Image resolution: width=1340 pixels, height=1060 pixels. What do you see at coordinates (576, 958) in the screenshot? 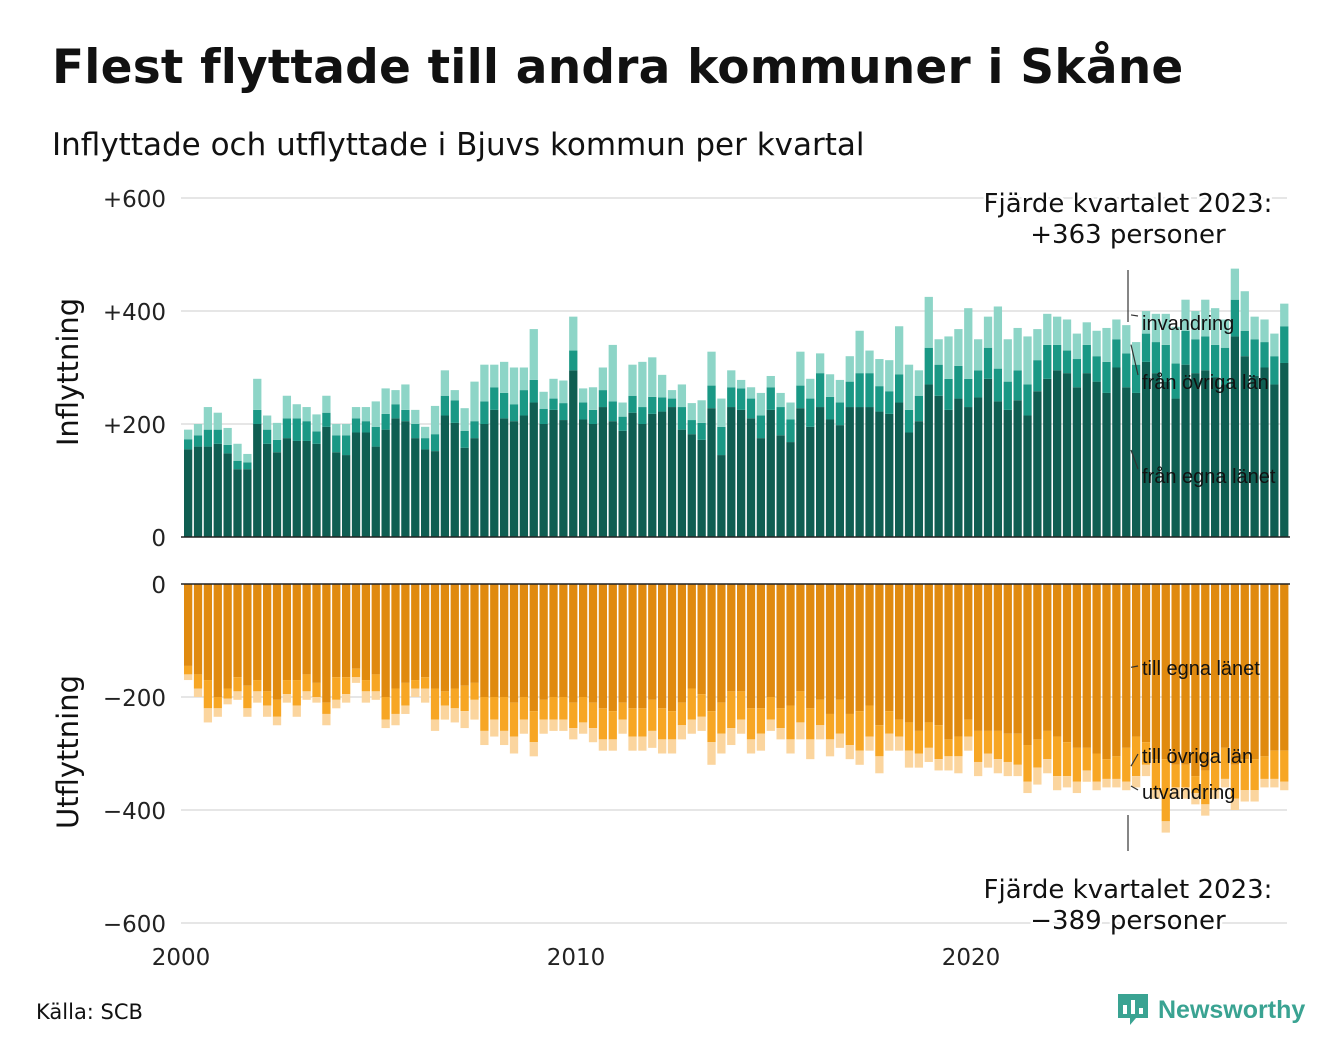
I see `x-tick-label: 2010` at bounding box center [576, 958].